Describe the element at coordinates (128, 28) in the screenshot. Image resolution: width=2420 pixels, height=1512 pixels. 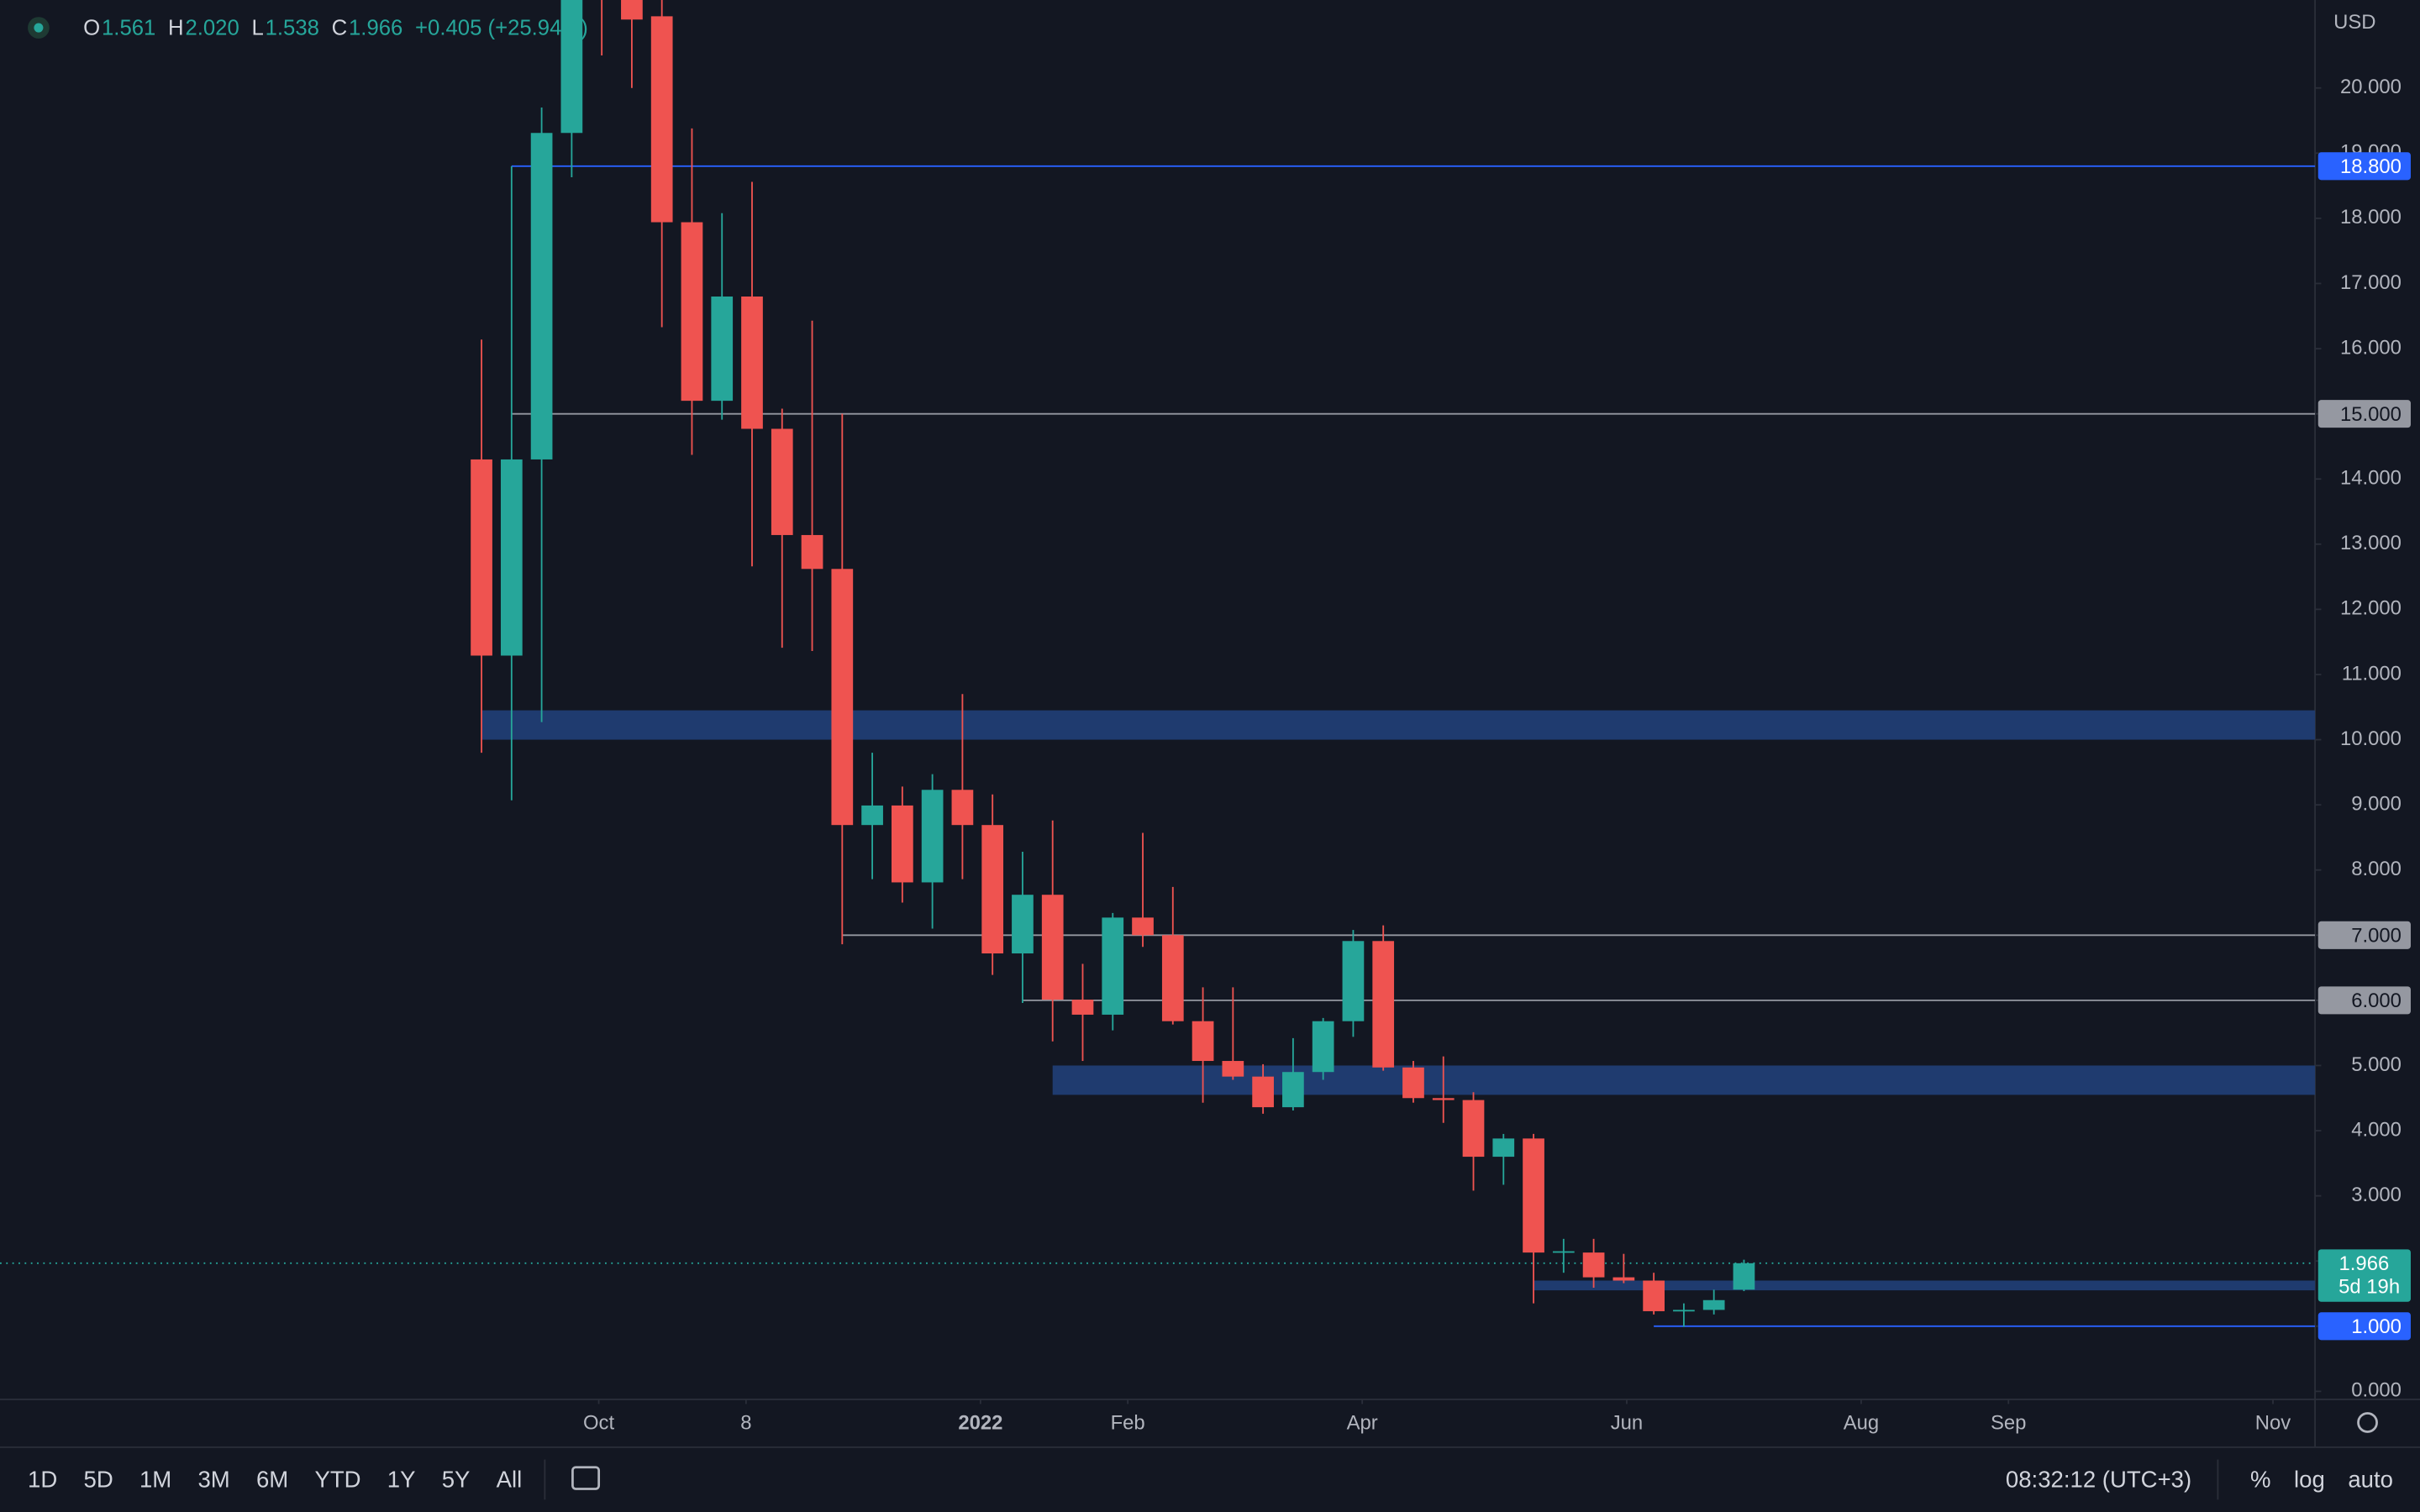
I see `legend-value: 1.561` at that location.